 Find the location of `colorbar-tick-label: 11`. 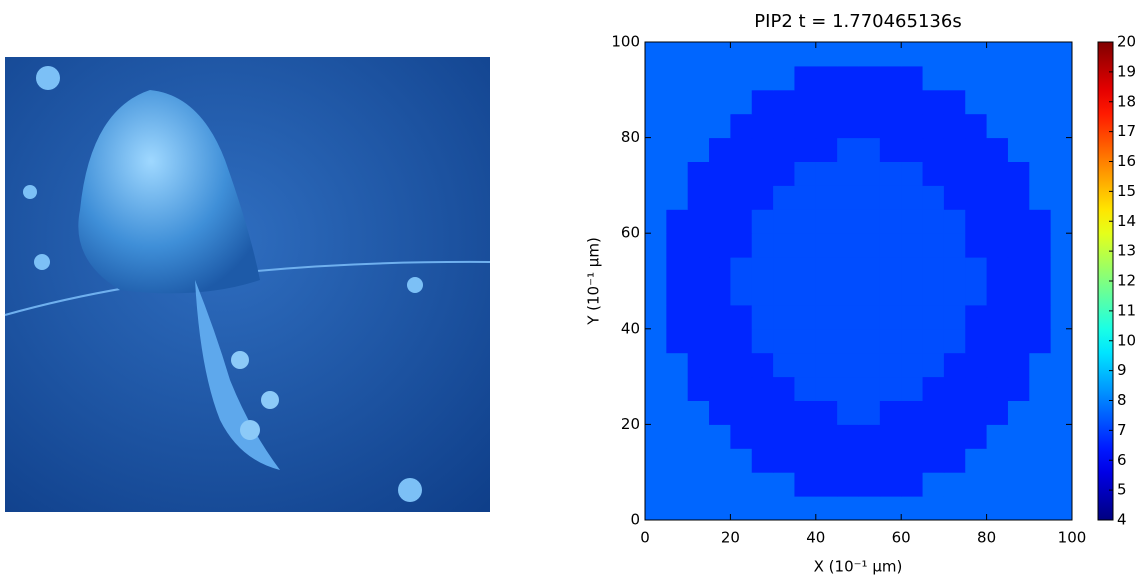

colorbar-tick-label: 11 is located at coordinates (1126, 310).